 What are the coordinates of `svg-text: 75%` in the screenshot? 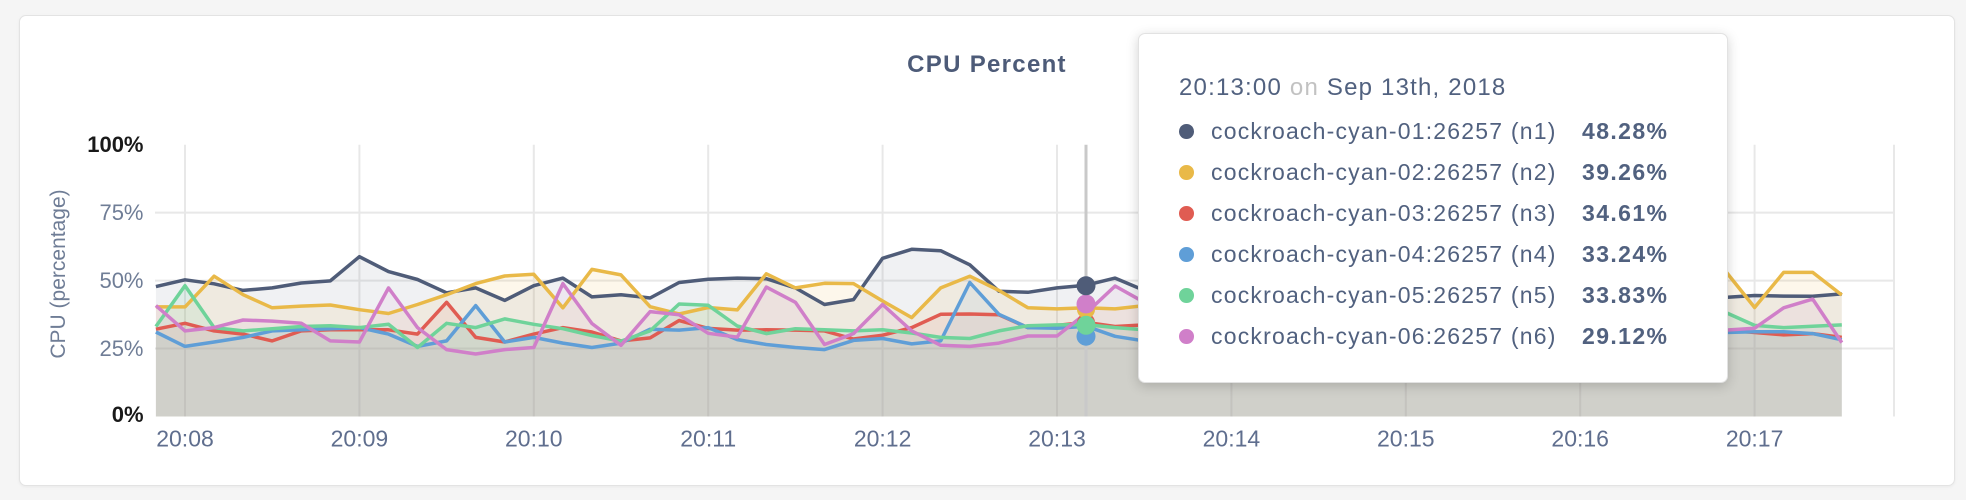 It's located at (121, 212).